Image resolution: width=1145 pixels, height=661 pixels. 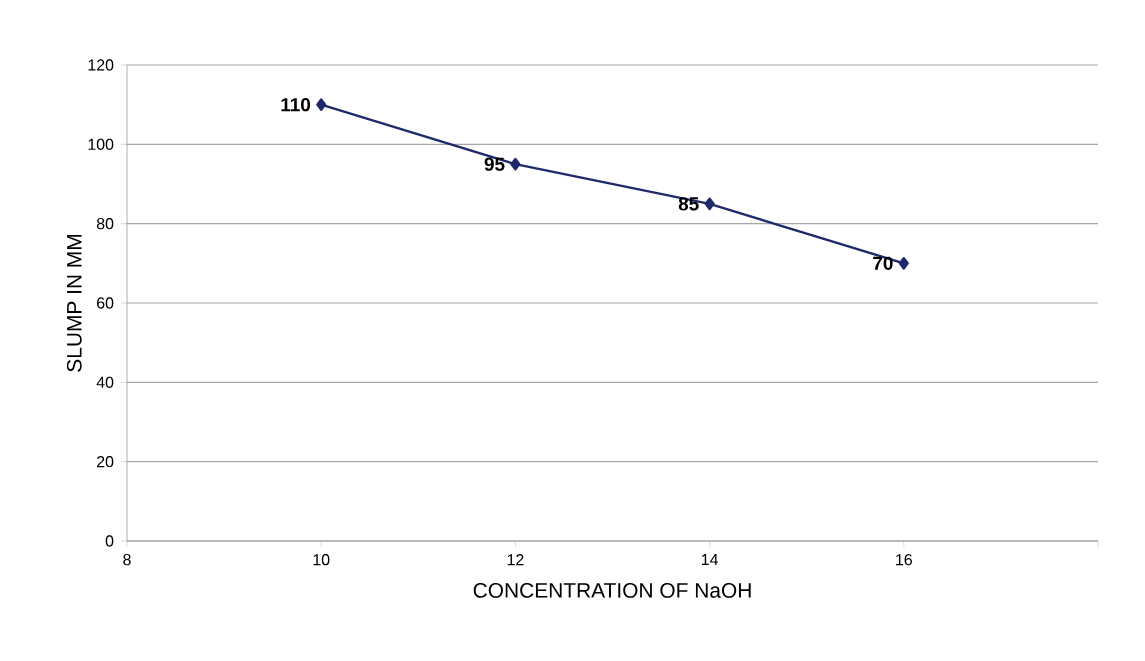 What do you see at coordinates (515, 560) in the screenshot?
I see `x-tick-label: 12` at bounding box center [515, 560].